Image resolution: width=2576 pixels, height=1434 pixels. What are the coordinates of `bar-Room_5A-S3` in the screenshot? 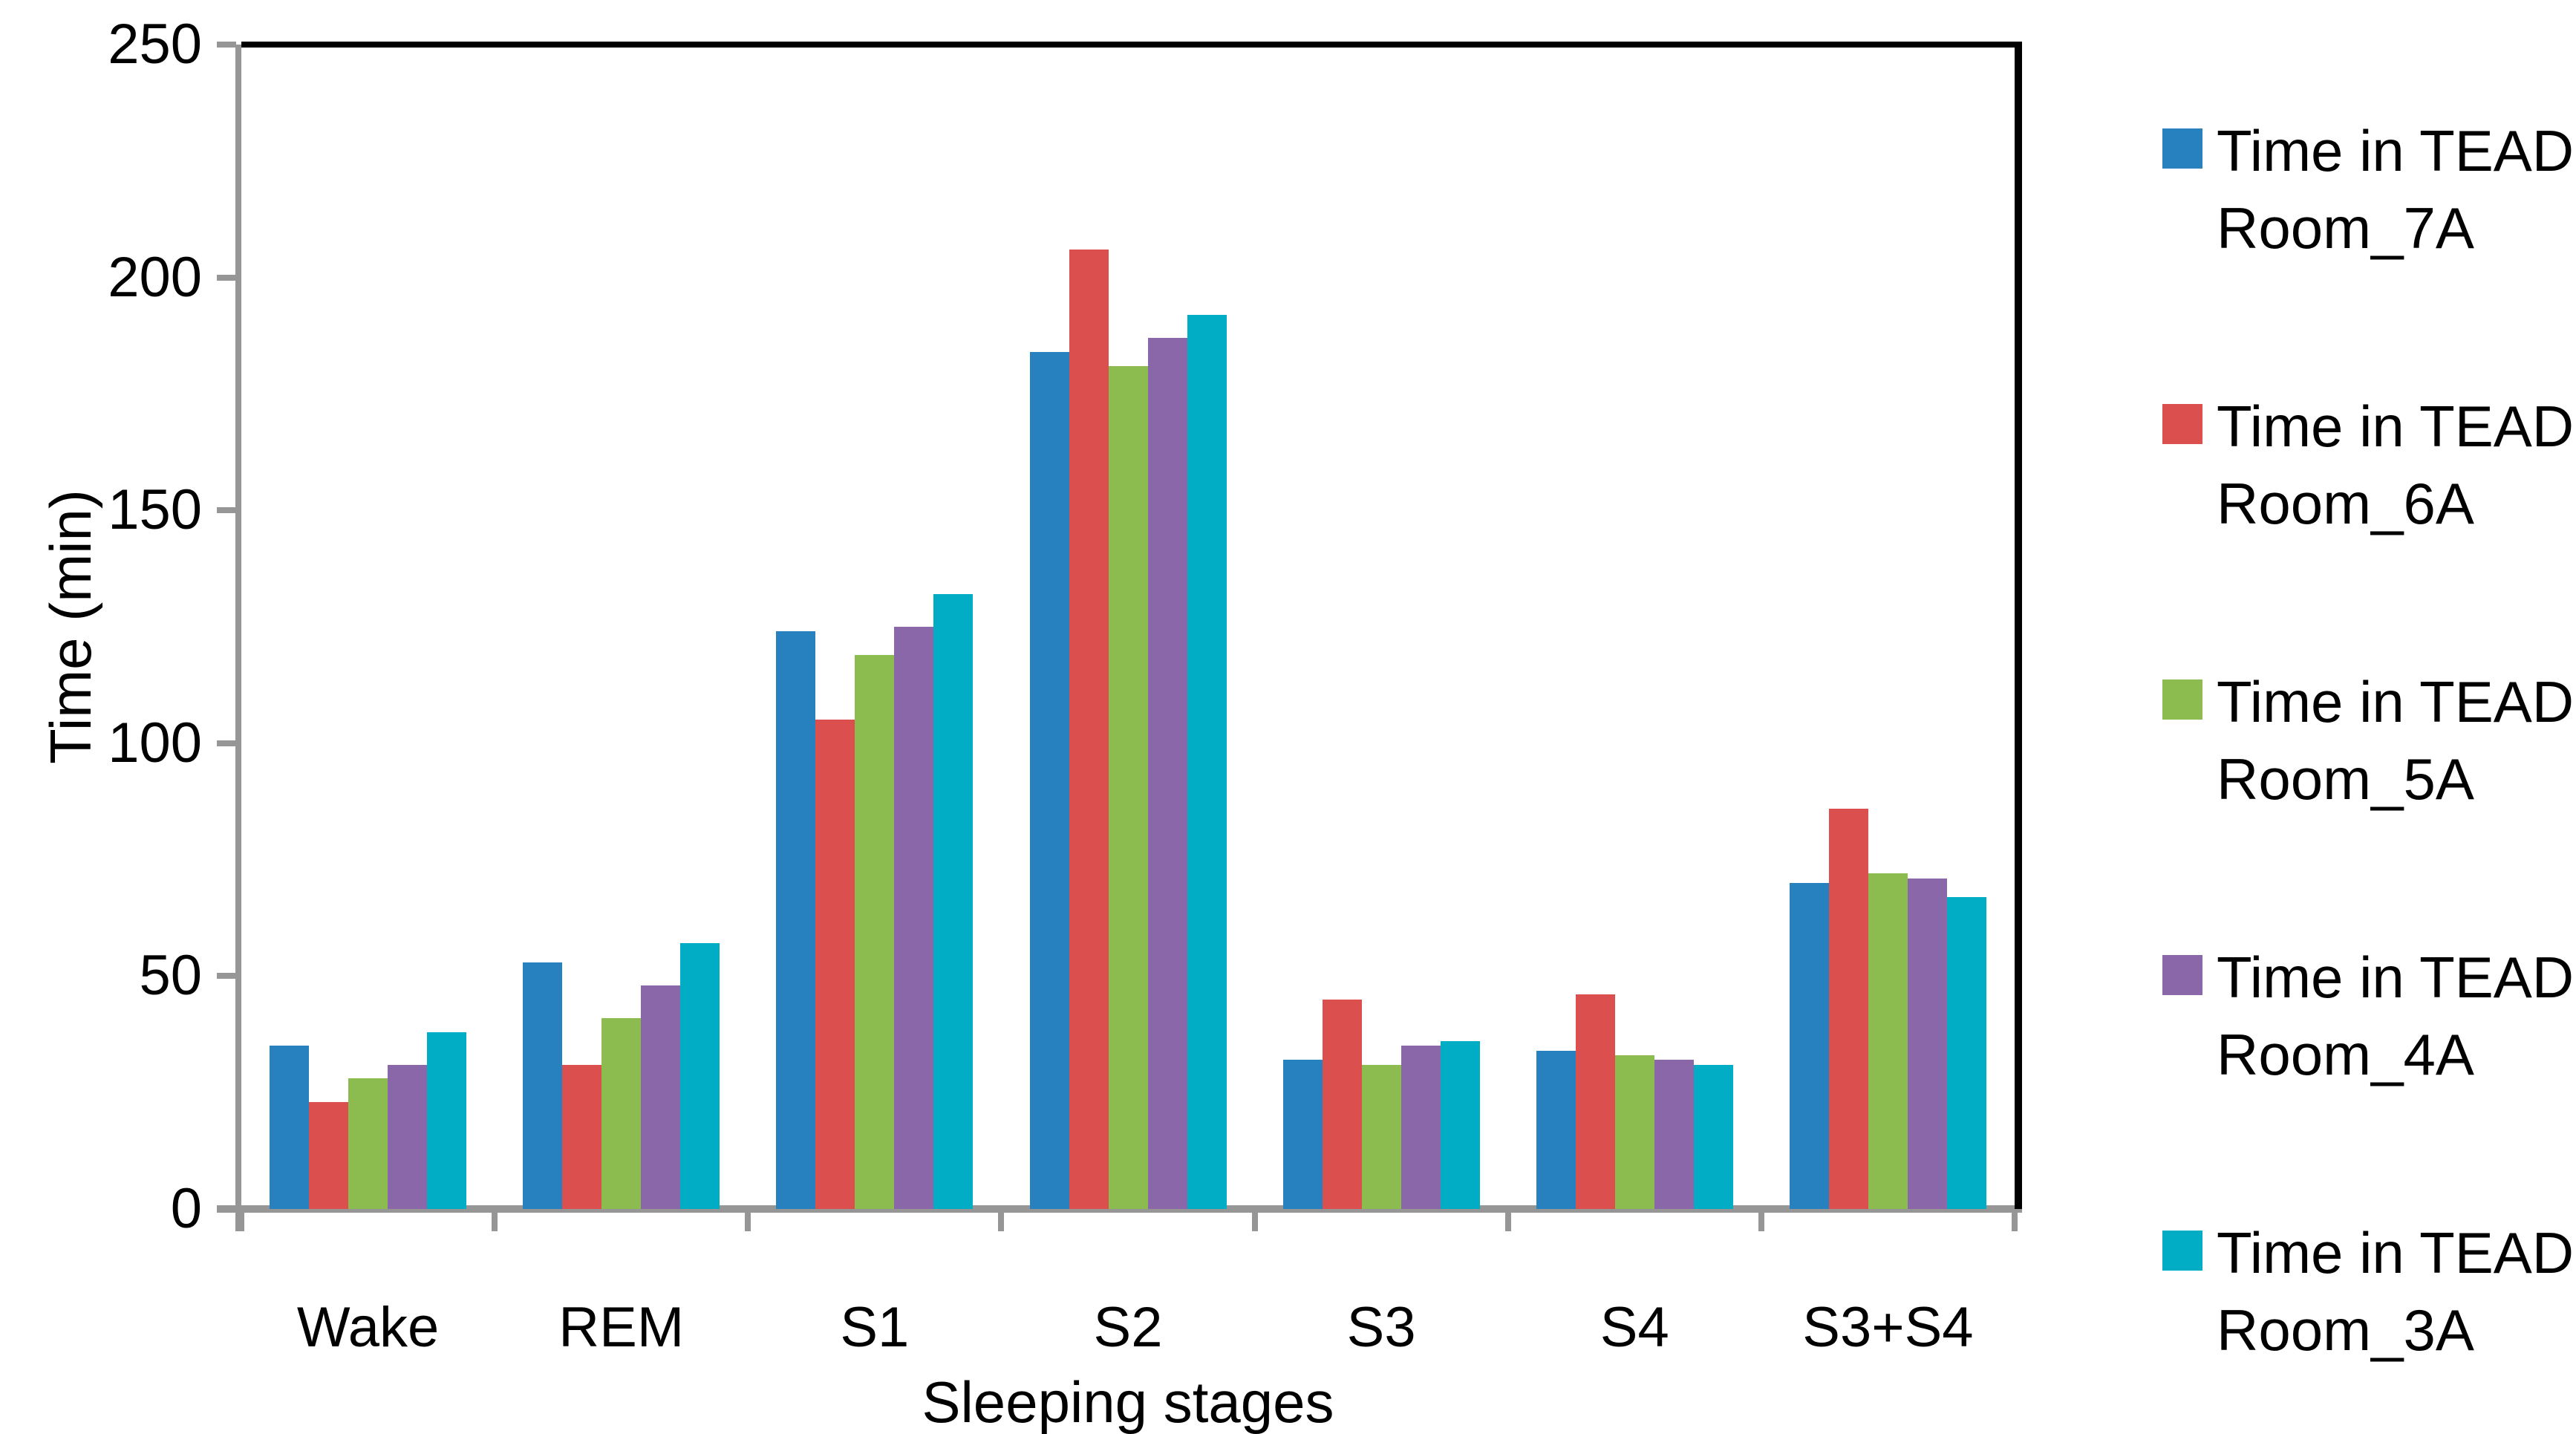 It's located at (1381, 1136).